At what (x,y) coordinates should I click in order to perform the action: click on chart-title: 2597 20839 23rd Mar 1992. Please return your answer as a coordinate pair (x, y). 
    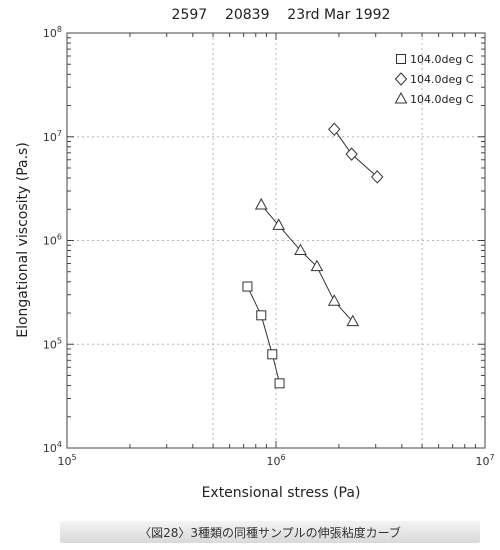
    Looking at the image, I should click on (281, 15).